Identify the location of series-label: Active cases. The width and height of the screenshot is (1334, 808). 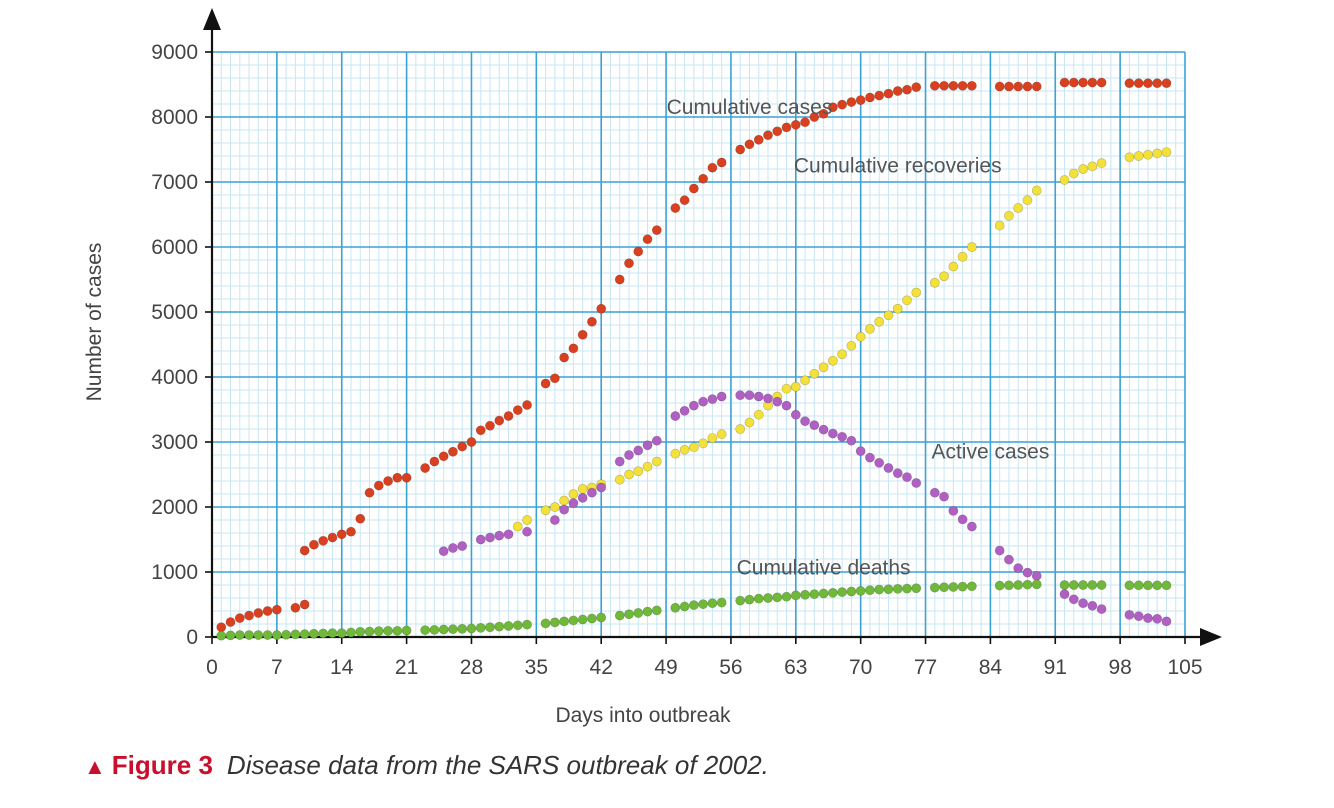
(990, 451).